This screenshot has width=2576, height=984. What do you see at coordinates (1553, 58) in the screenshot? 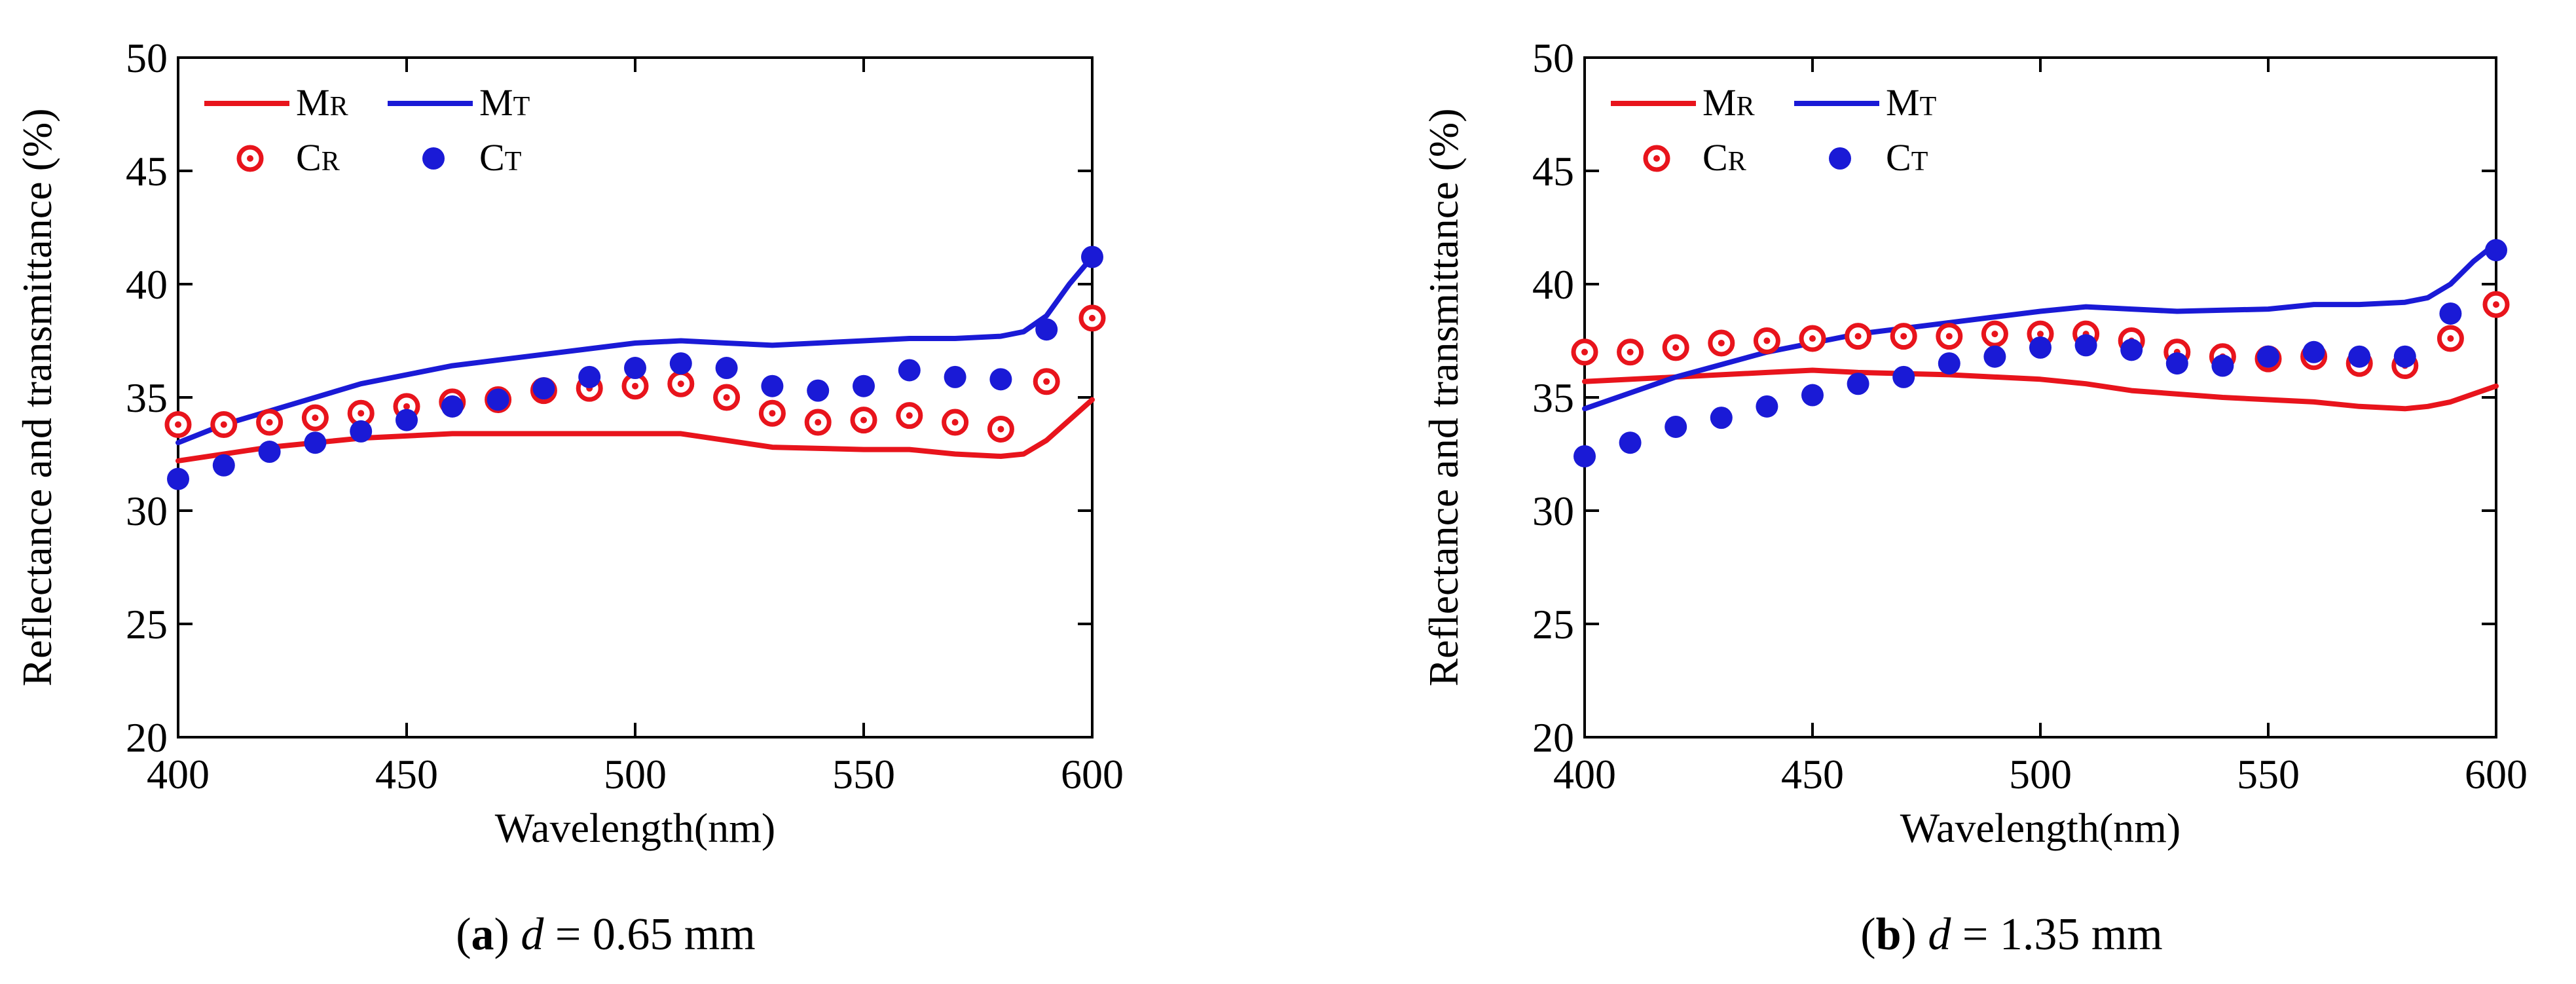
I see `y-tick-label: 50` at bounding box center [1553, 58].